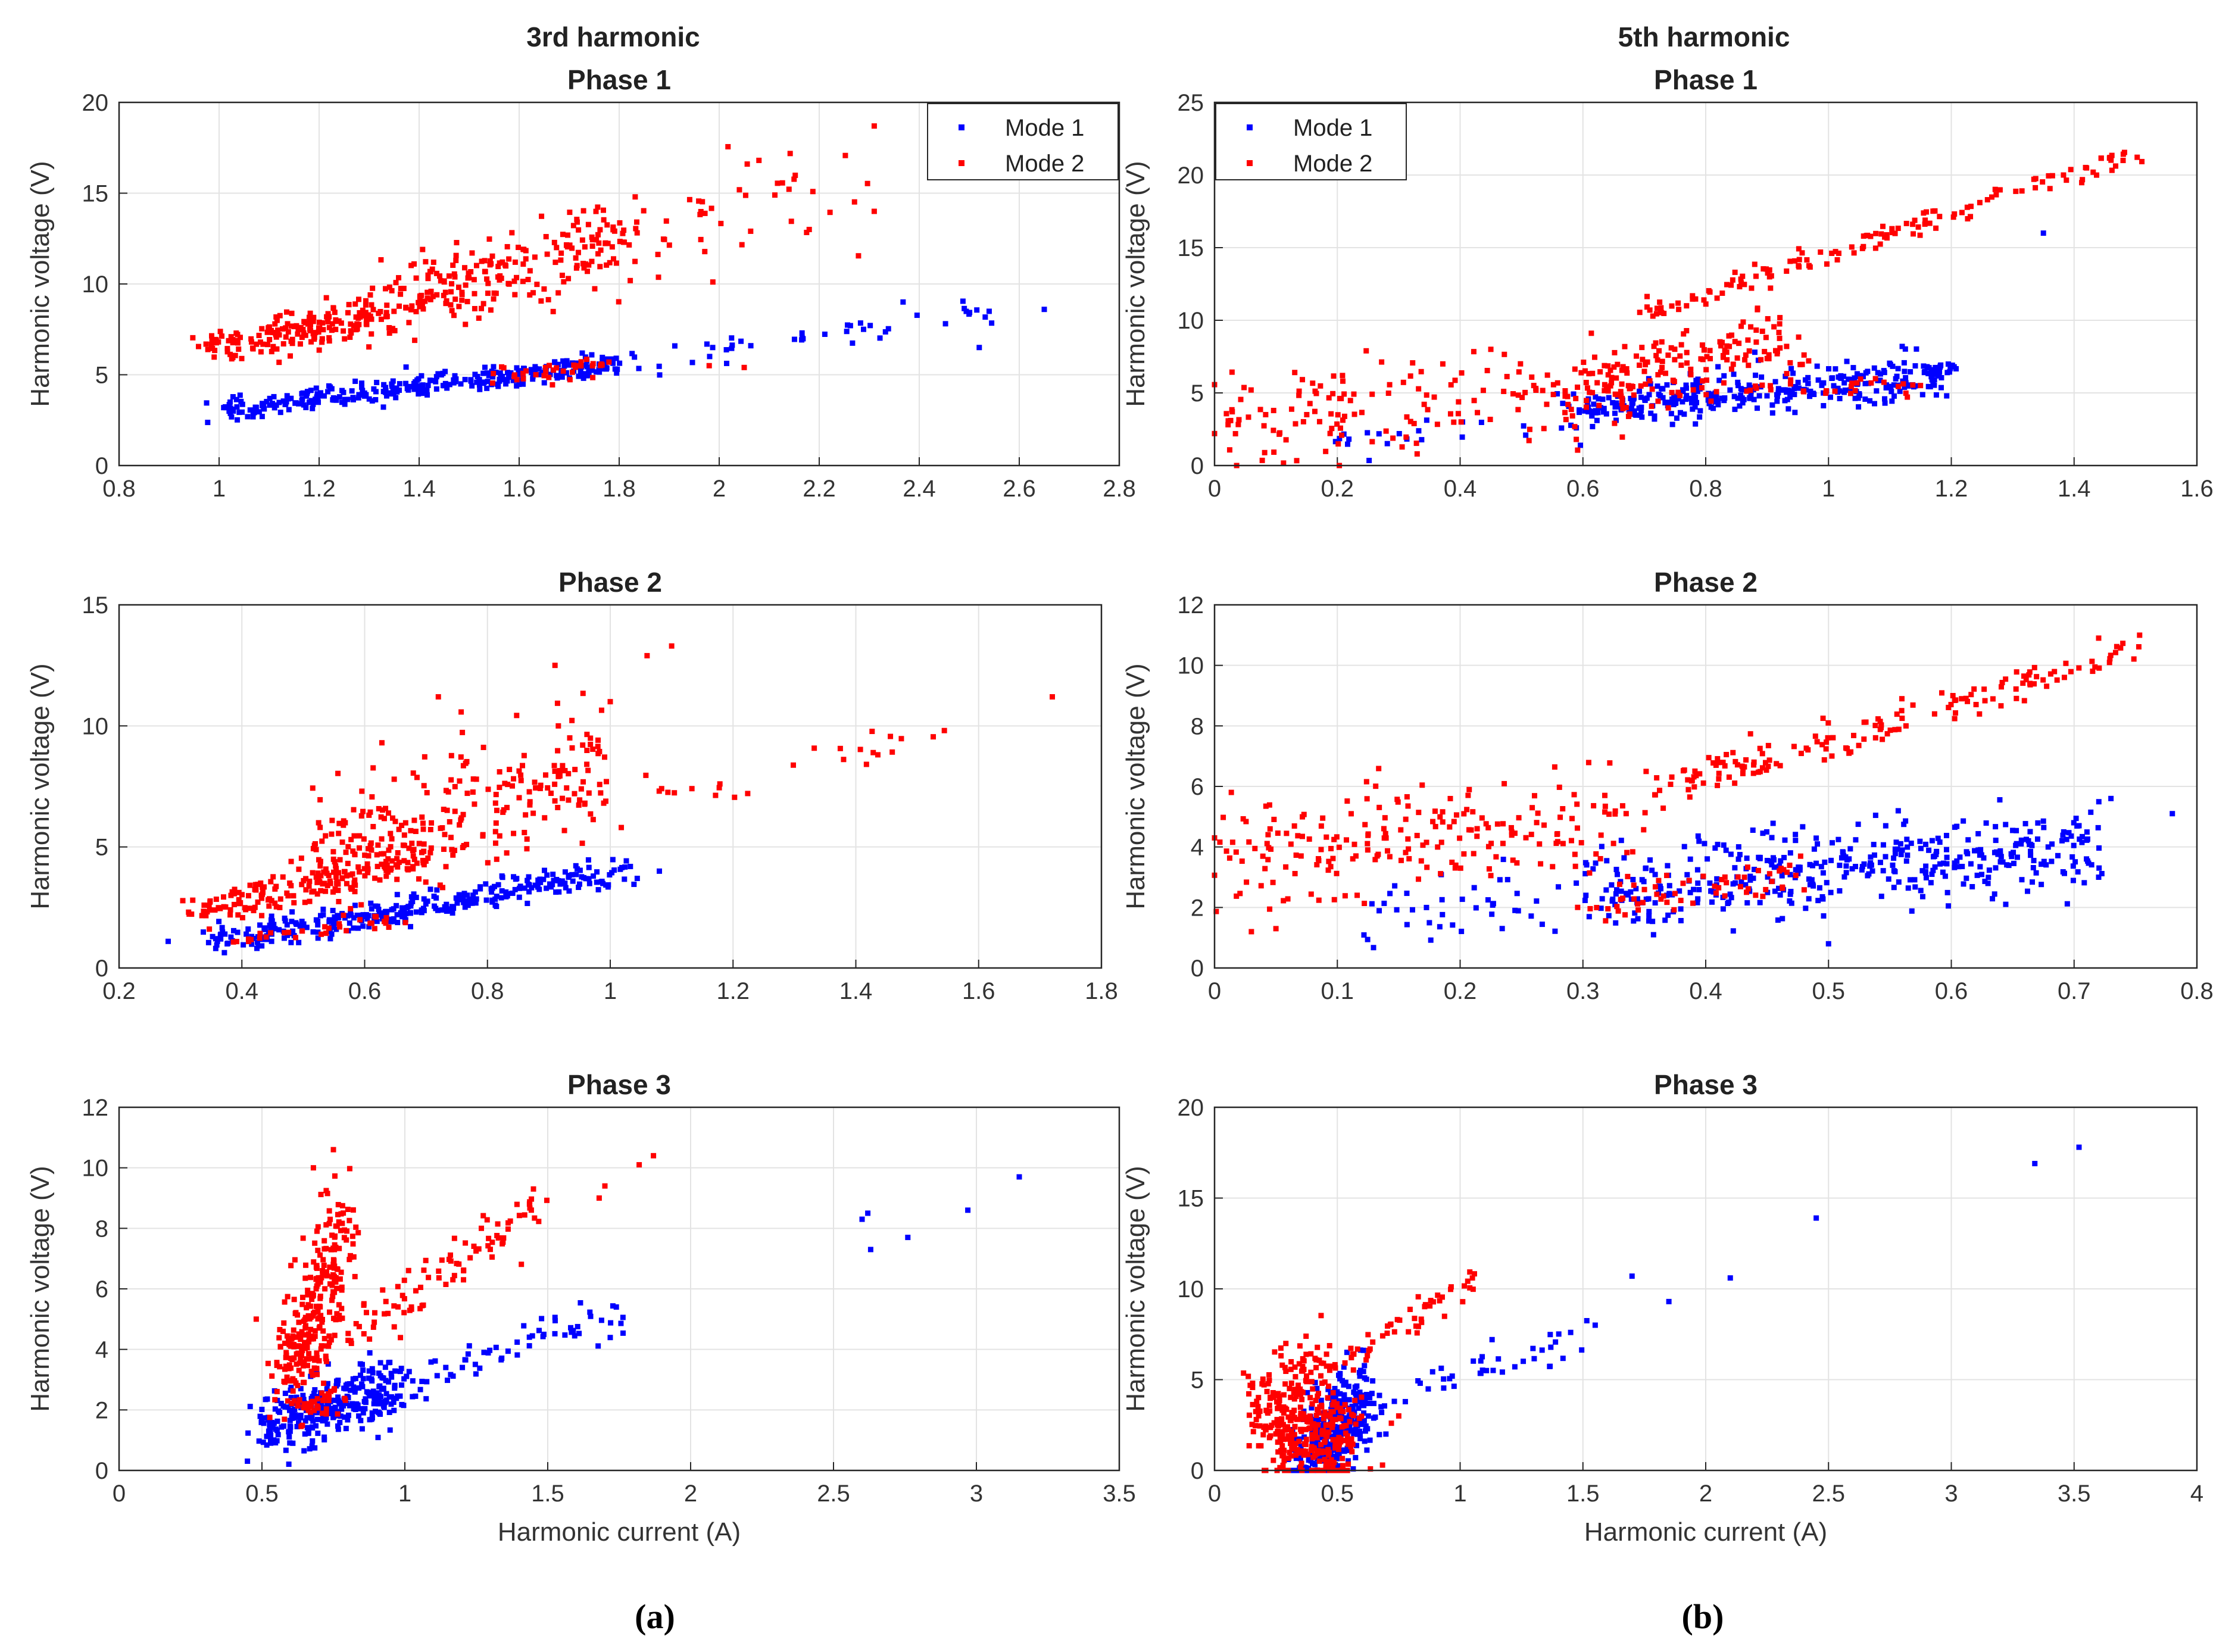 The height and width of the screenshot is (1652, 2235). Describe the element at coordinates (119, 991) in the screenshot. I see `x-tick-label: 0.2` at that location.